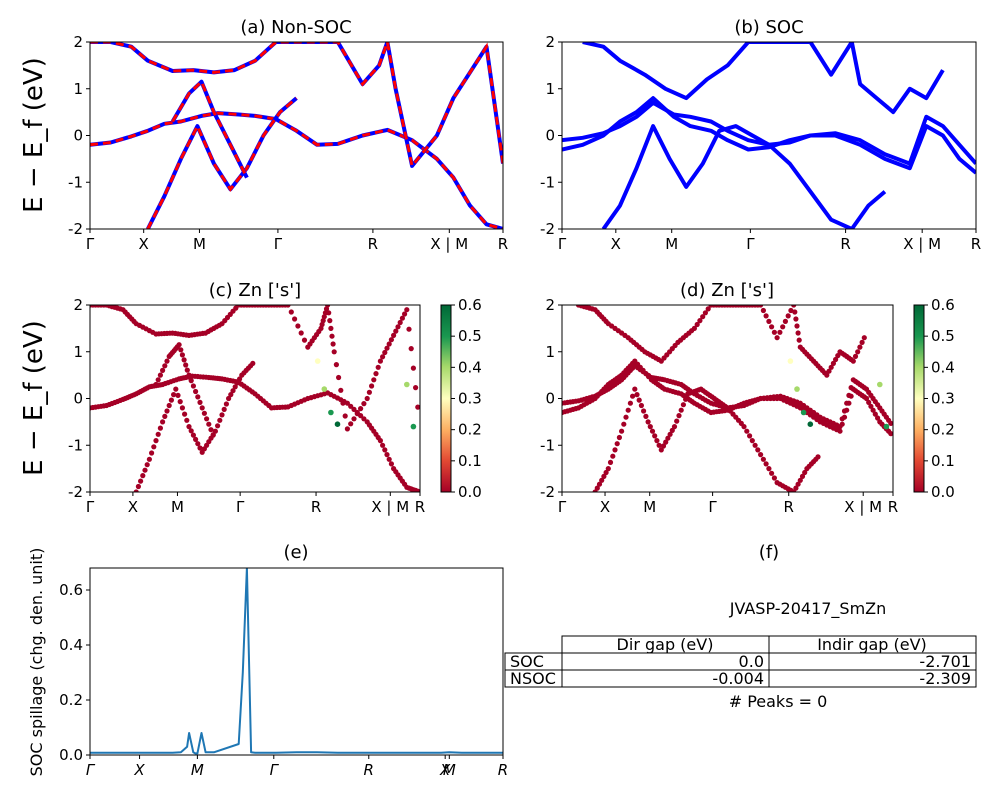 This screenshot has width=1000, height=800. I want to click on colorbar-tick-label: 0.2, so click(943, 430).